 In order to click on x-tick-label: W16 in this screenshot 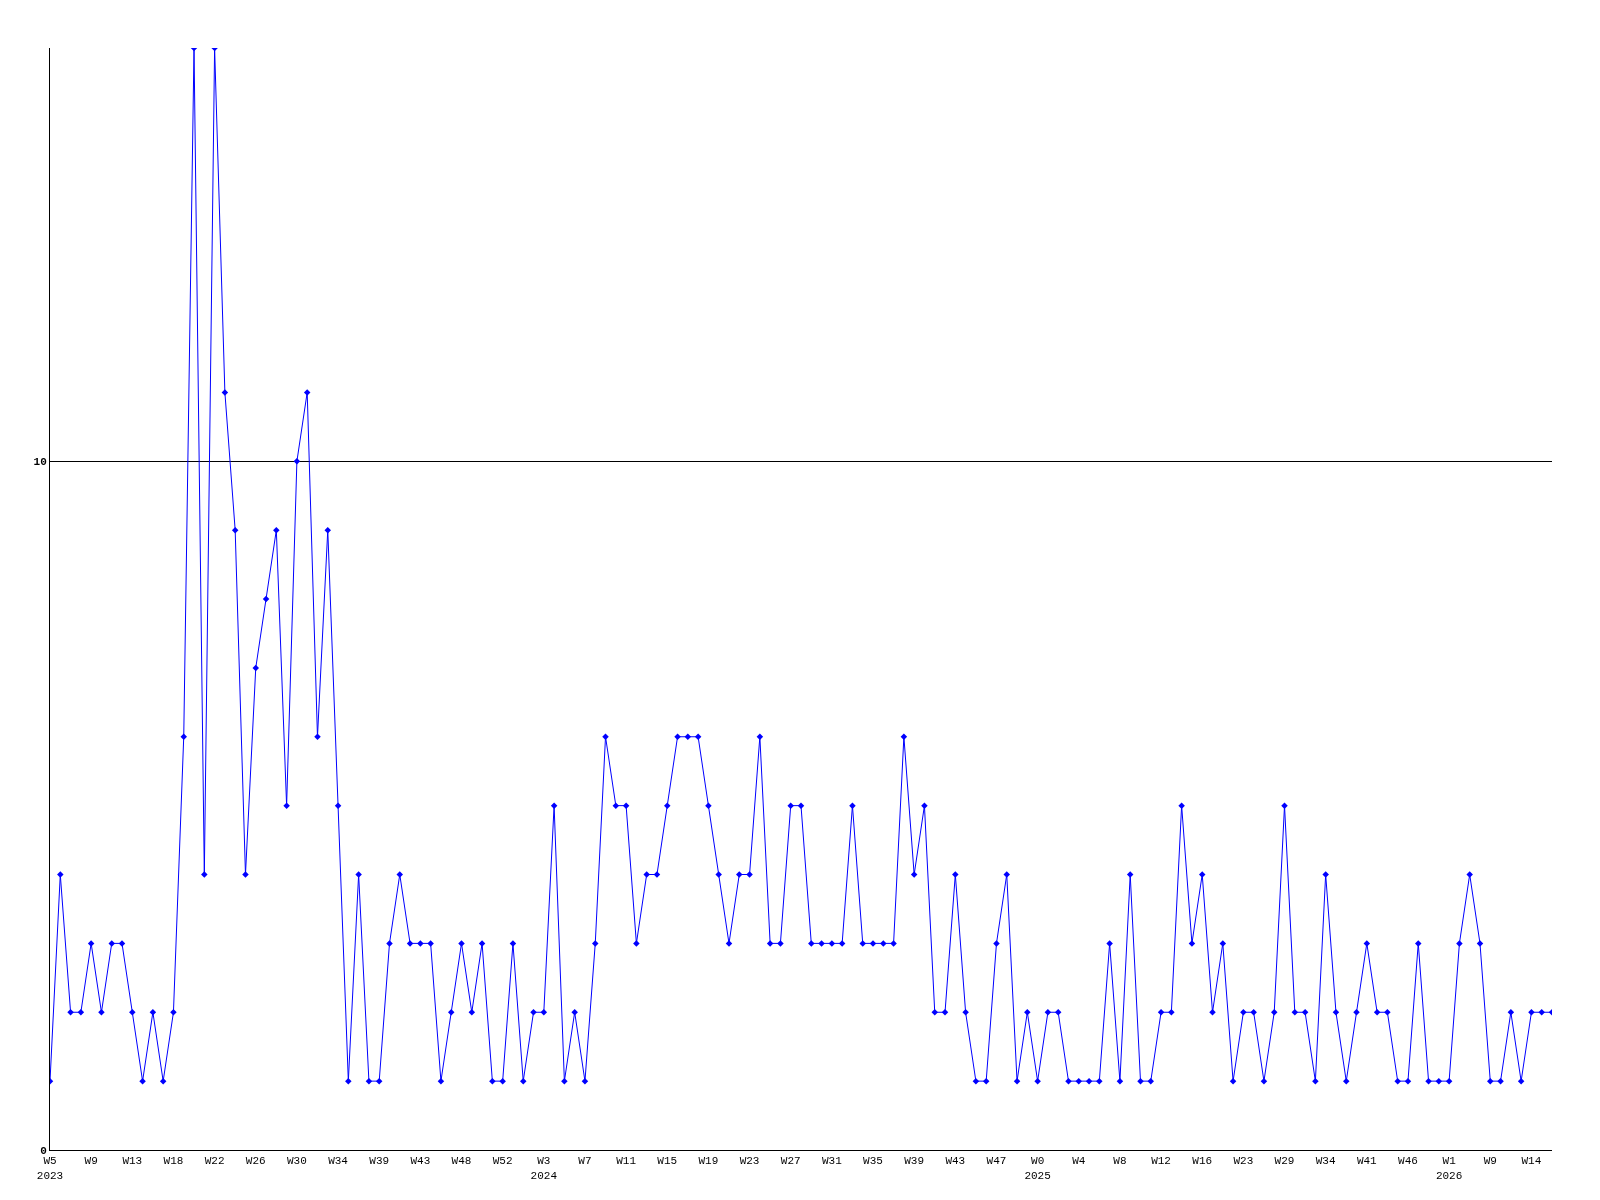, I will do `click(1202, 1161)`.